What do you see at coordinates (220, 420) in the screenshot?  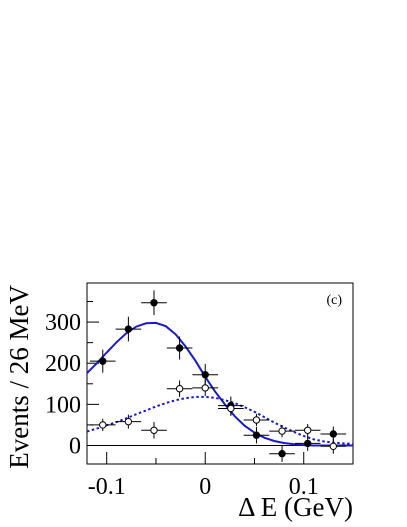 I see `fit-curve-dotted` at bounding box center [220, 420].